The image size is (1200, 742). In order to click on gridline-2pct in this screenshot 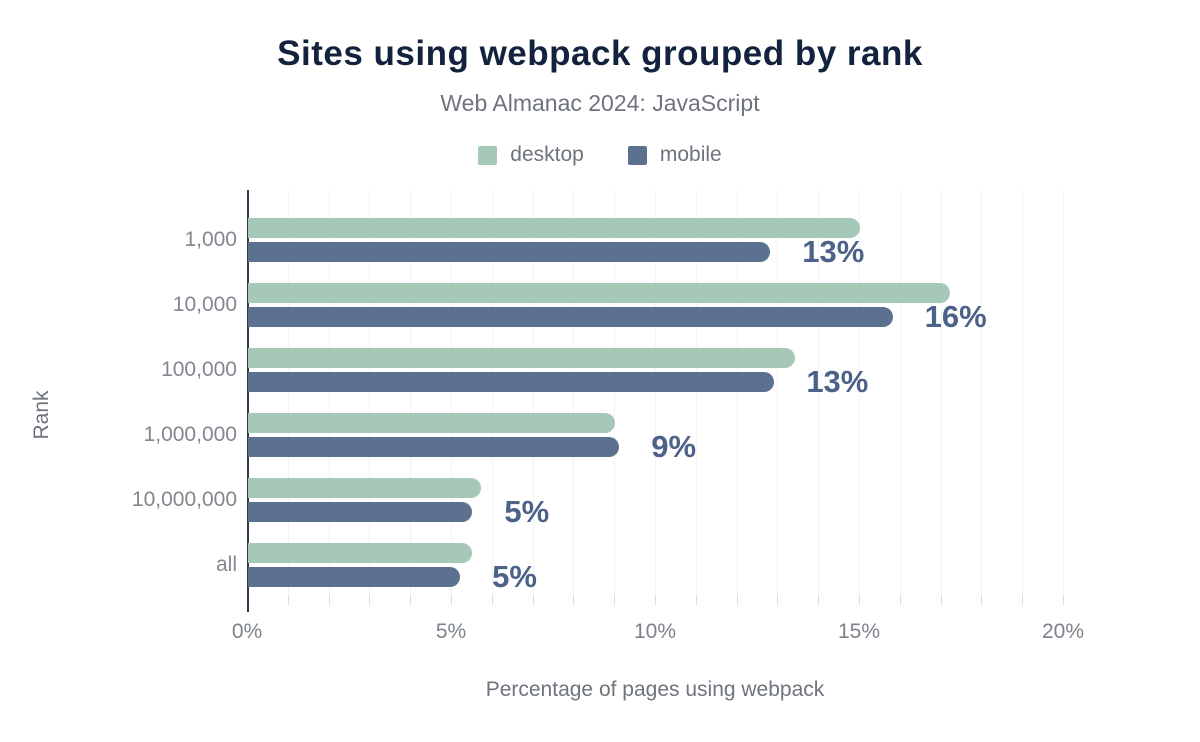, I will do `click(329, 393)`.